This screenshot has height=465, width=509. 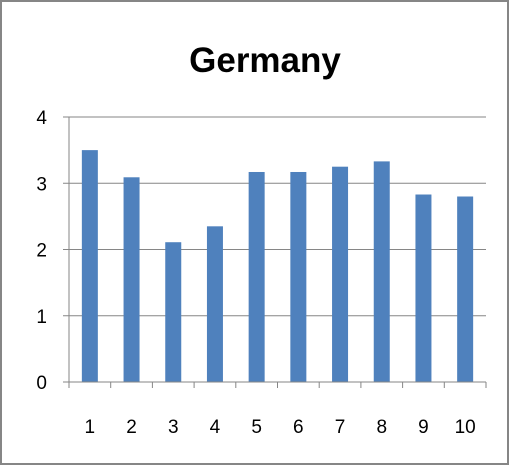 What do you see at coordinates (265, 60) in the screenshot?
I see `chart-title: Germany` at bounding box center [265, 60].